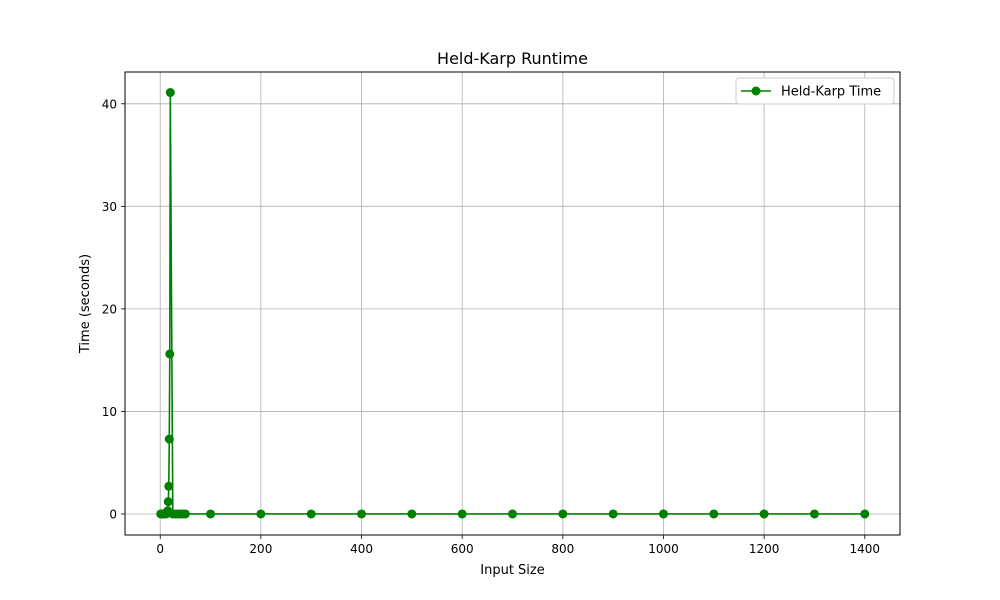  I want to click on legend: Held-Karp Time, so click(815, 91).